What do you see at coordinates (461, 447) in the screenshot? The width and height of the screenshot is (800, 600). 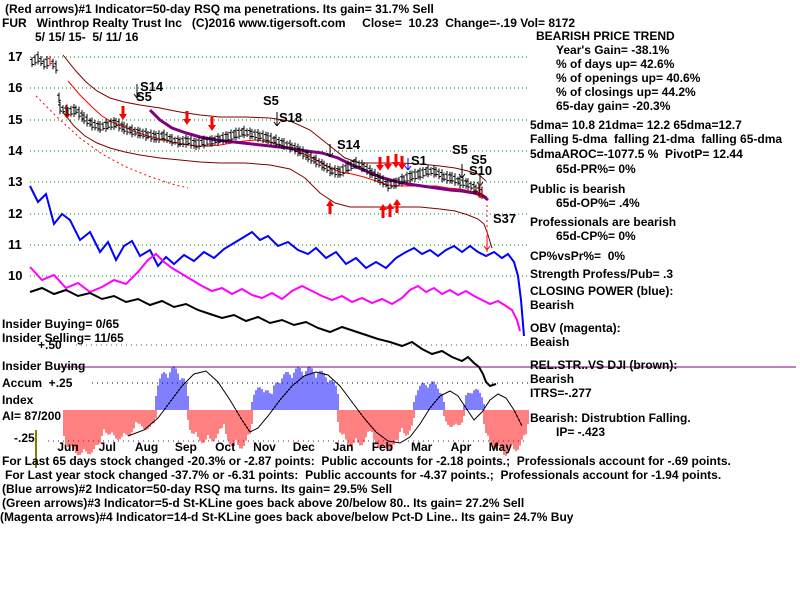 I see `month-tick-label: Apr` at bounding box center [461, 447].